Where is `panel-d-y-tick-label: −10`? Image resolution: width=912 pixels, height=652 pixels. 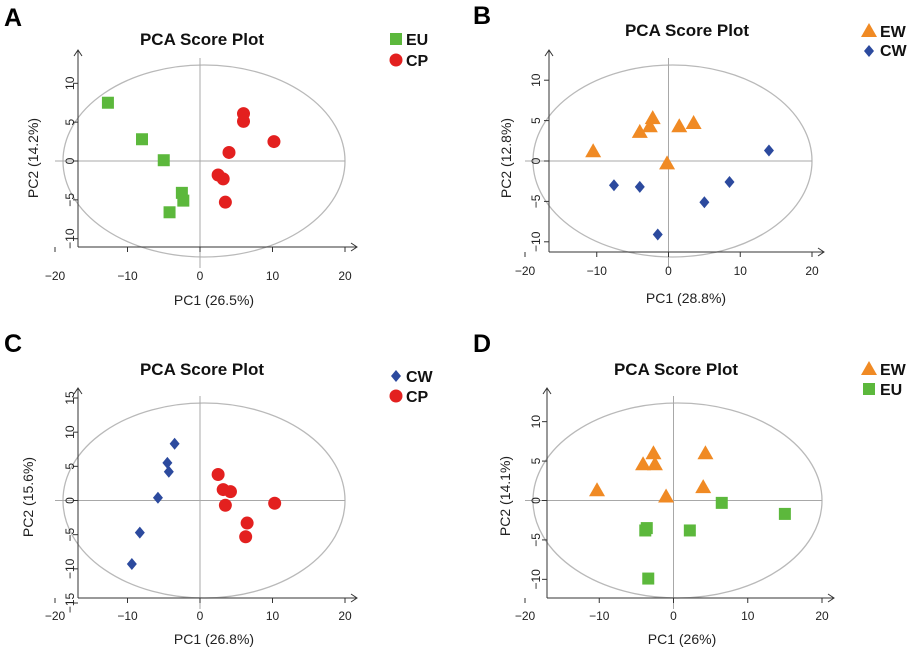 panel-d-y-tick-label: −10 is located at coordinates (536, 579).